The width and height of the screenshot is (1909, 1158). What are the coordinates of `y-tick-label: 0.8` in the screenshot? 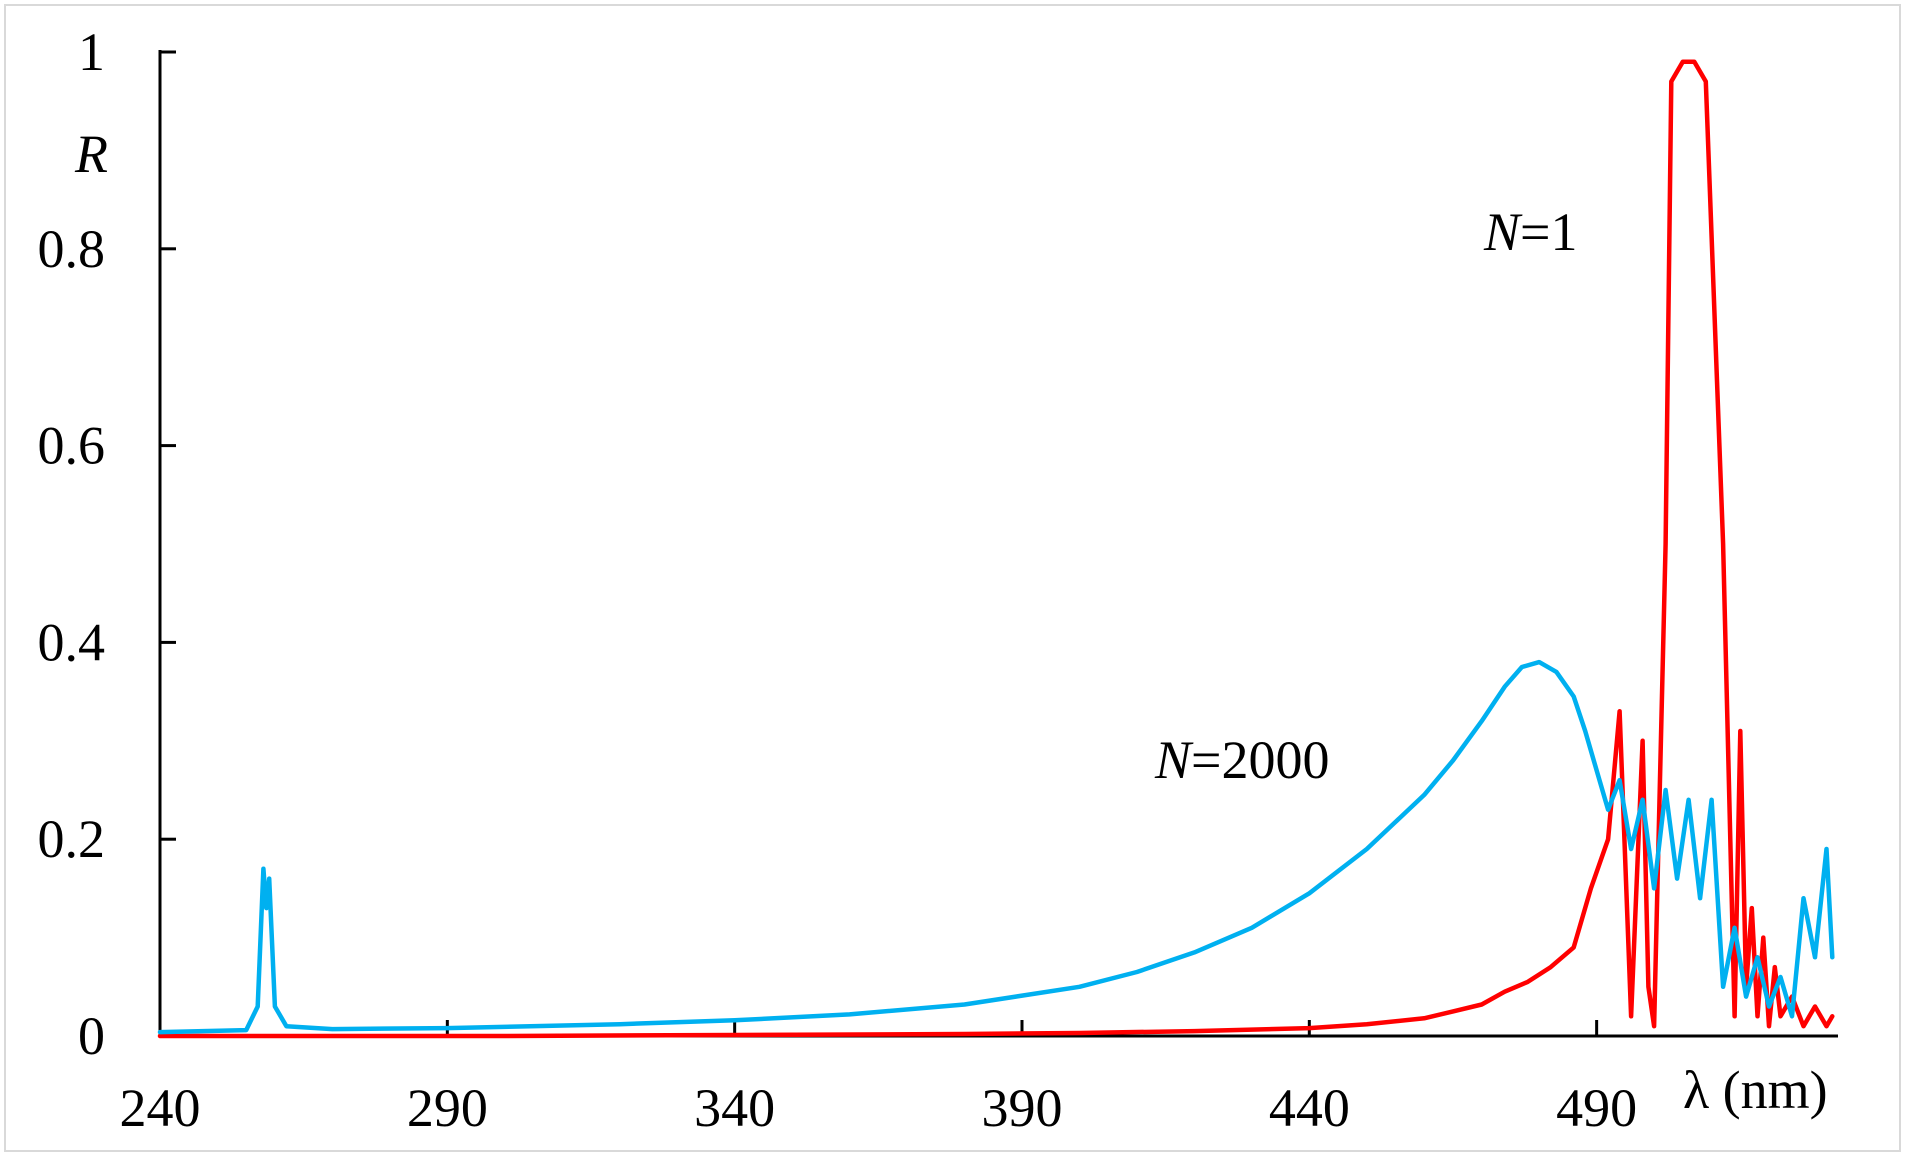 It's located at (72, 249).